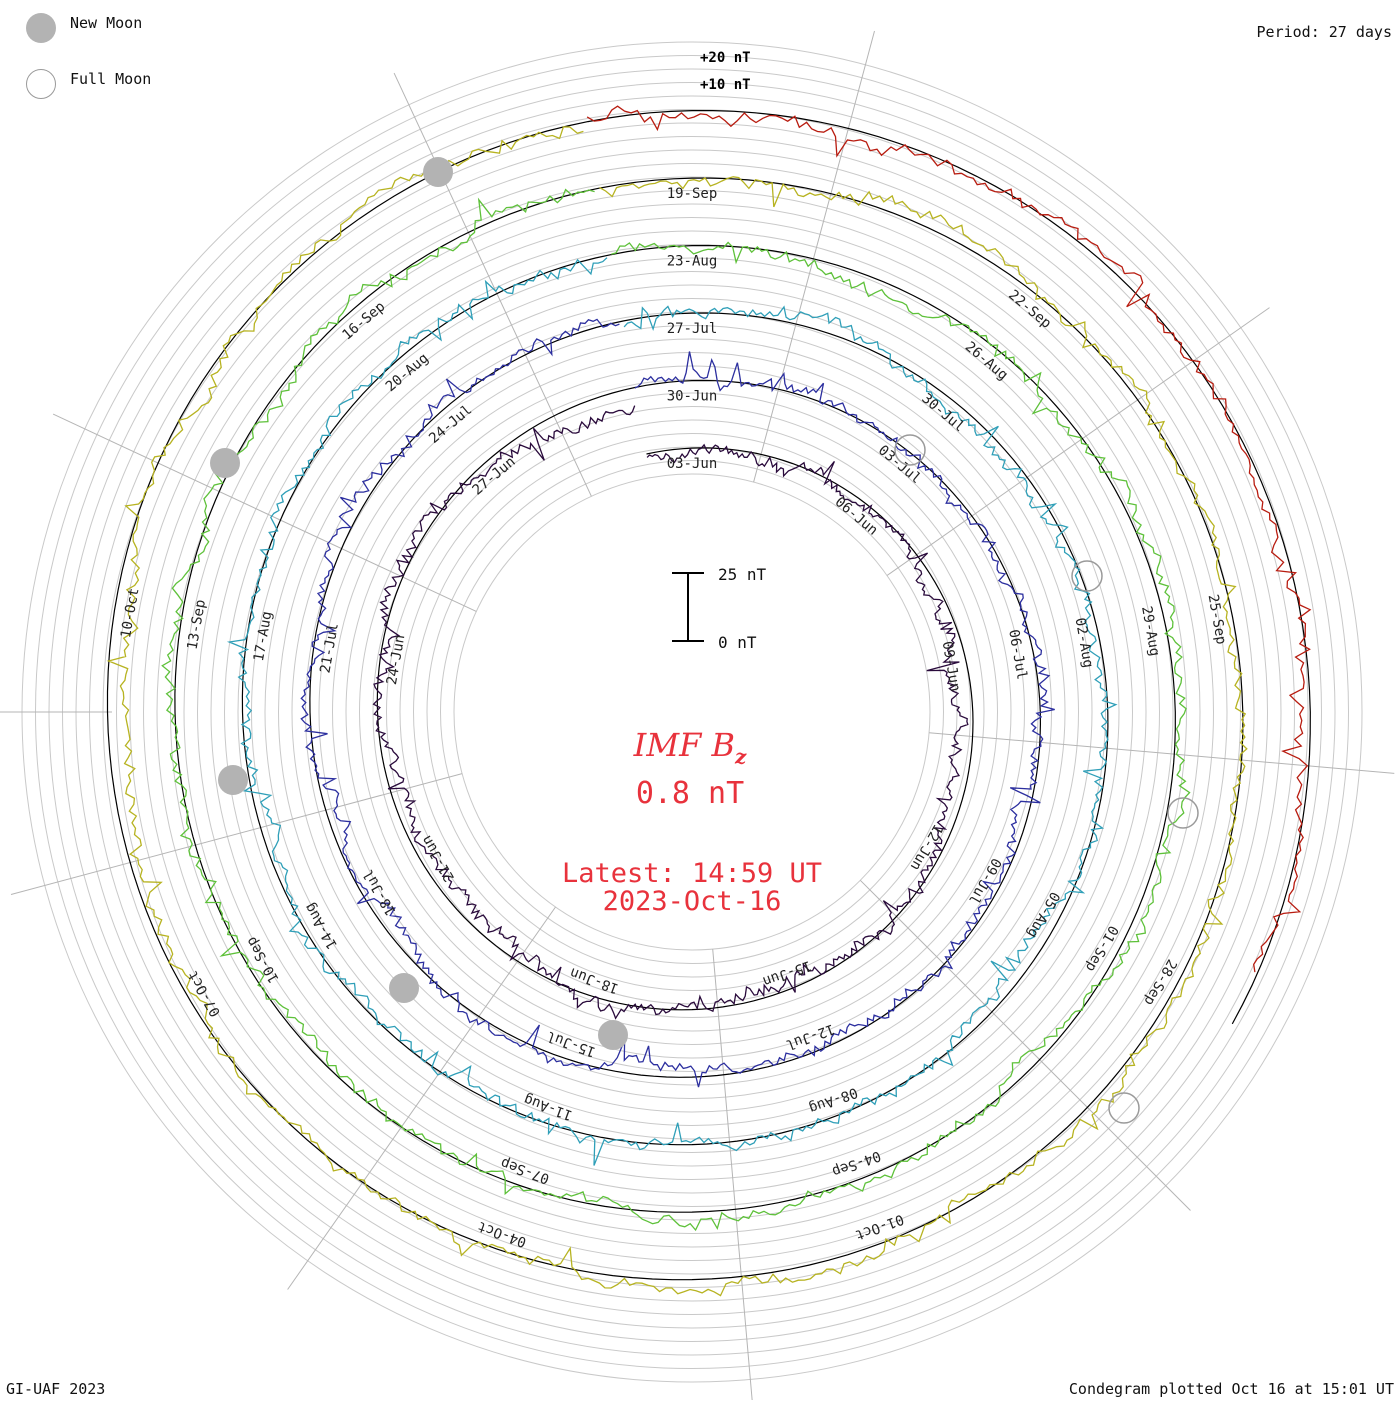 The height and width of the screenshot is (1404, 1400). I want to click on new-moon-legend-label: New Moon, so click(106, 23).